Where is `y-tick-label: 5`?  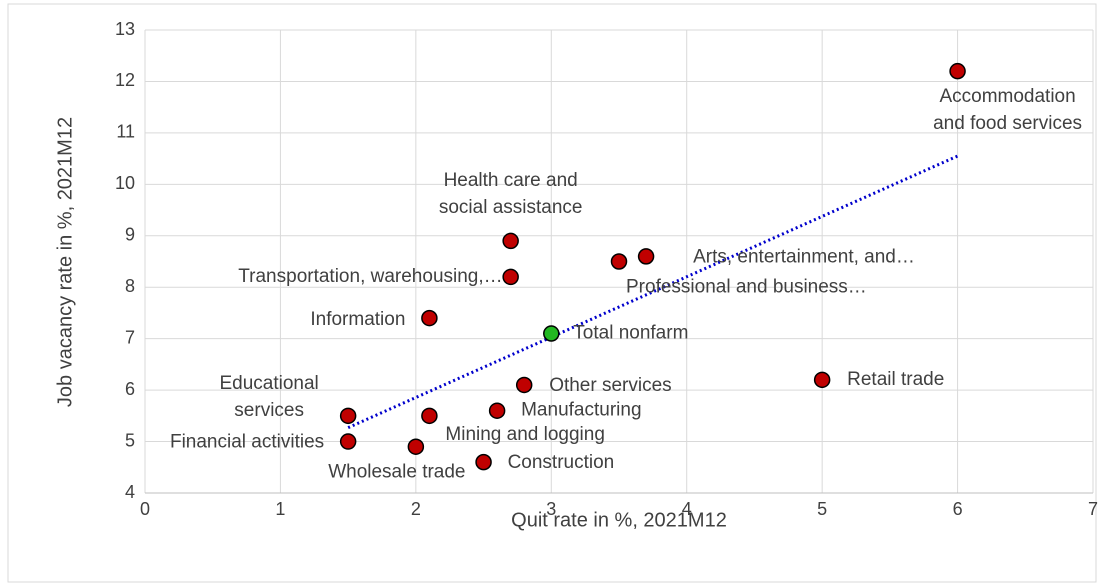 y-tick-label: 5 is located at coordinates (130, 440).